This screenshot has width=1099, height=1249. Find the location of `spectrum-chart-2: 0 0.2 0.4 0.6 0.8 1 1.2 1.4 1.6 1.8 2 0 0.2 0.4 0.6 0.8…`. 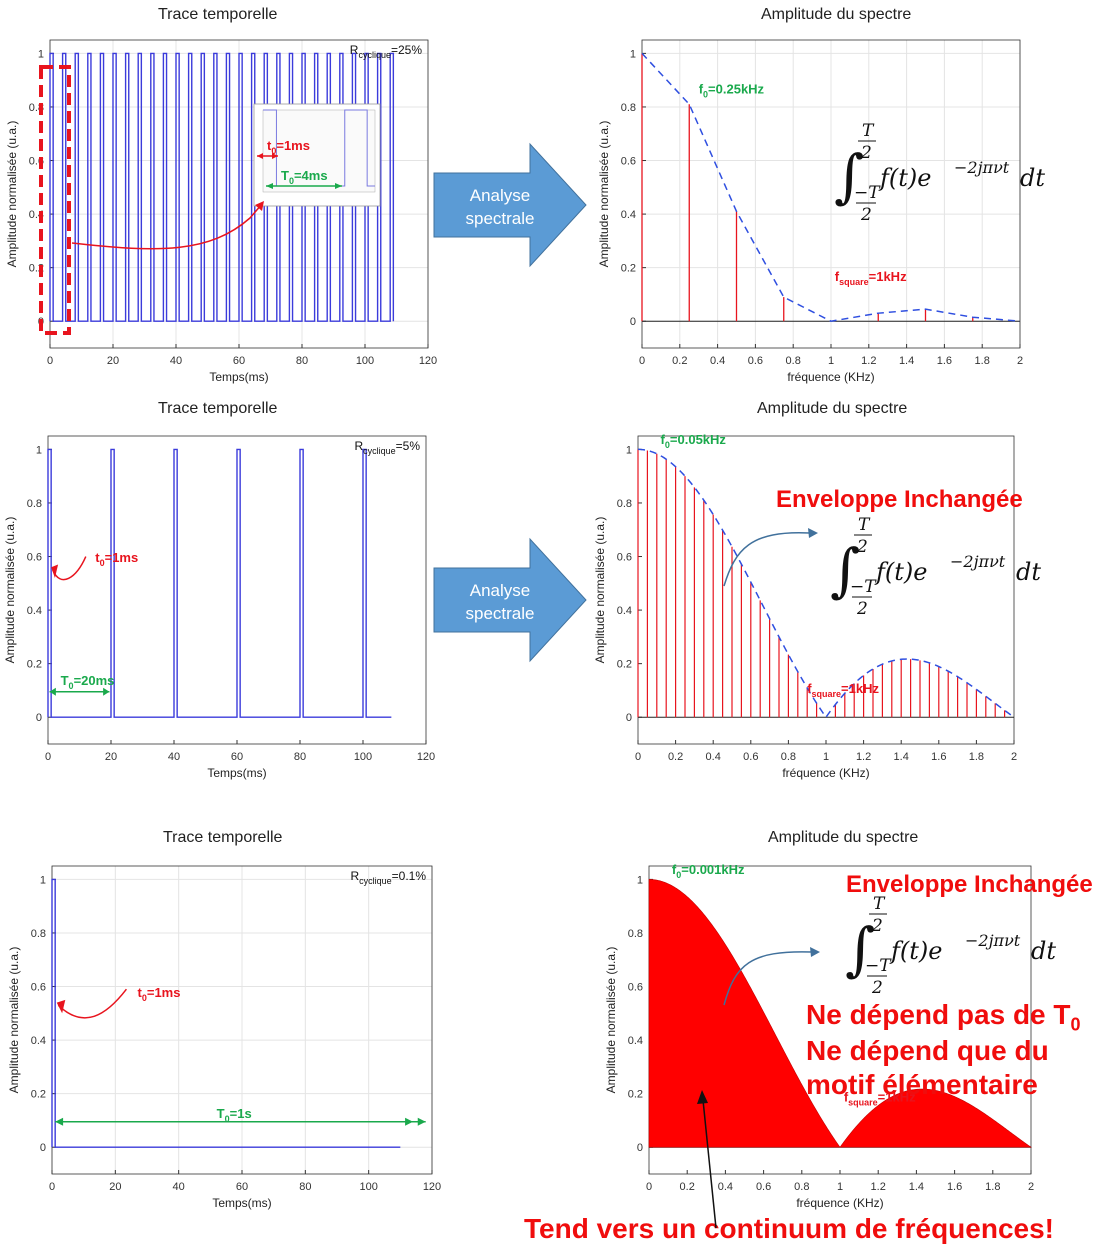

spectrum-chart-2: 0 0.2 0.4 0.6 0.8 1 1.2 1.4 1.6 1.8 2 0 0.2 0.4 0.6 0.8… is located at coordinates (805, 606).